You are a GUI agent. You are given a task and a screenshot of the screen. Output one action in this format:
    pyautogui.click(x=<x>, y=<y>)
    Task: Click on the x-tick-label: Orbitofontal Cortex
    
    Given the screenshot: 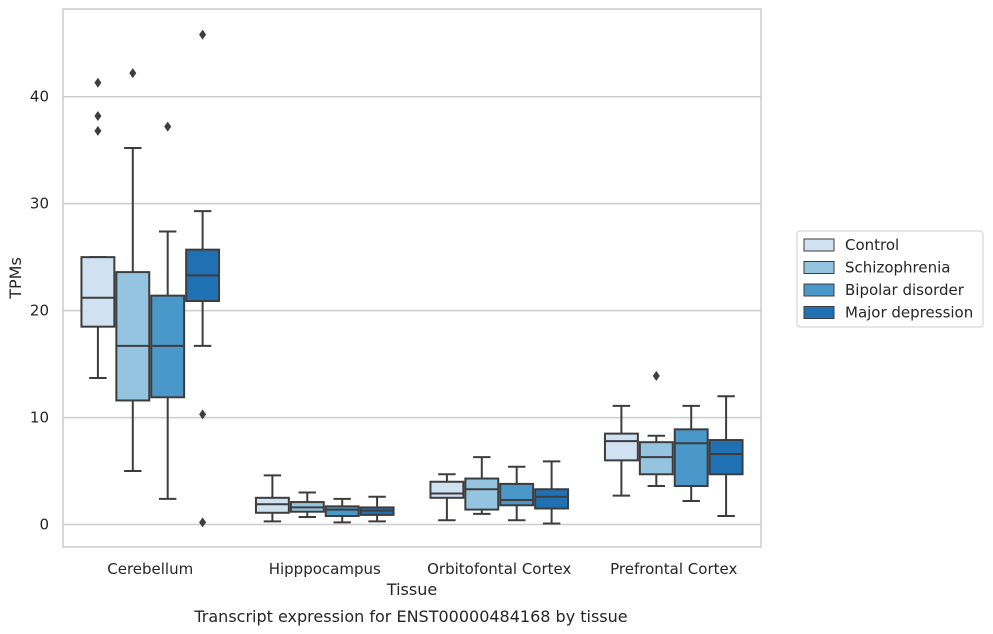 What is the action you would take?
    pyautogui.click(x=499, y=569)
    